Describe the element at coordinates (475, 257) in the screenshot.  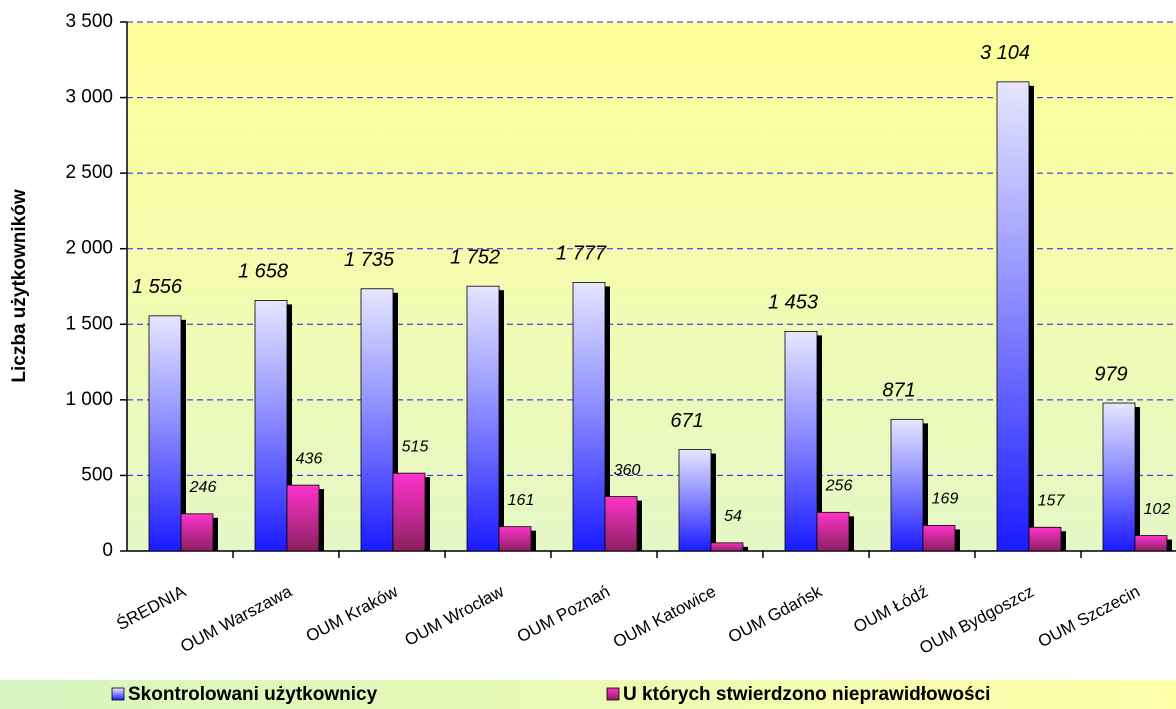
I see `data-label: 1 752` at that location.